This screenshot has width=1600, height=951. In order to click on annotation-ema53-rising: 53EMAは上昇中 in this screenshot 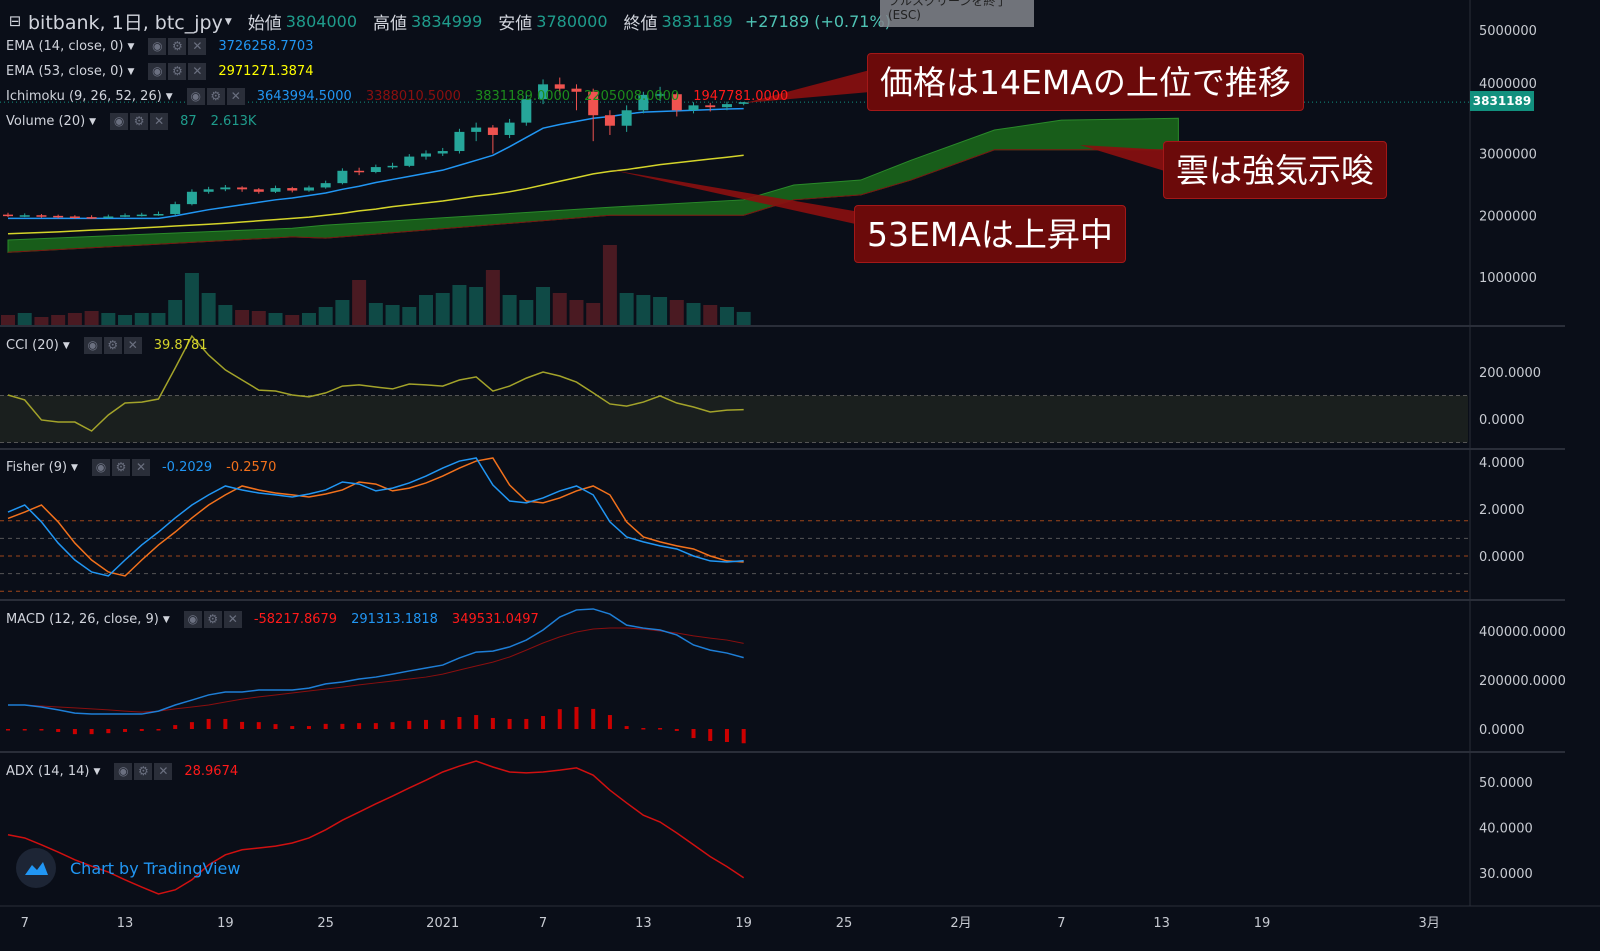, I will do `click(990, 234)`.